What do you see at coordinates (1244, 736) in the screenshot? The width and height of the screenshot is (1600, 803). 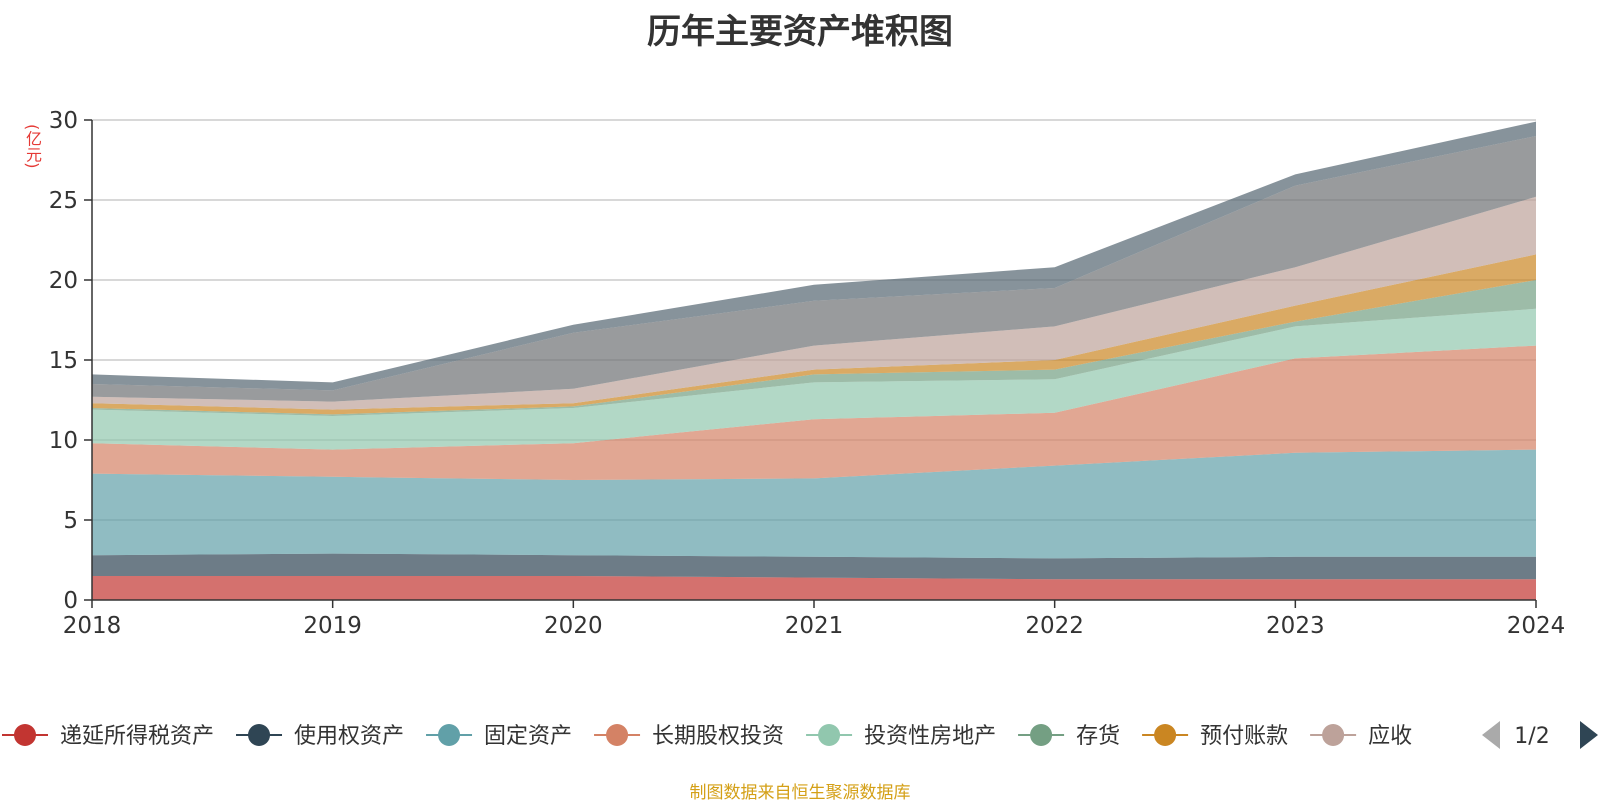 I see `legend-label: 预付账款` at bounding box center [1244, 736].